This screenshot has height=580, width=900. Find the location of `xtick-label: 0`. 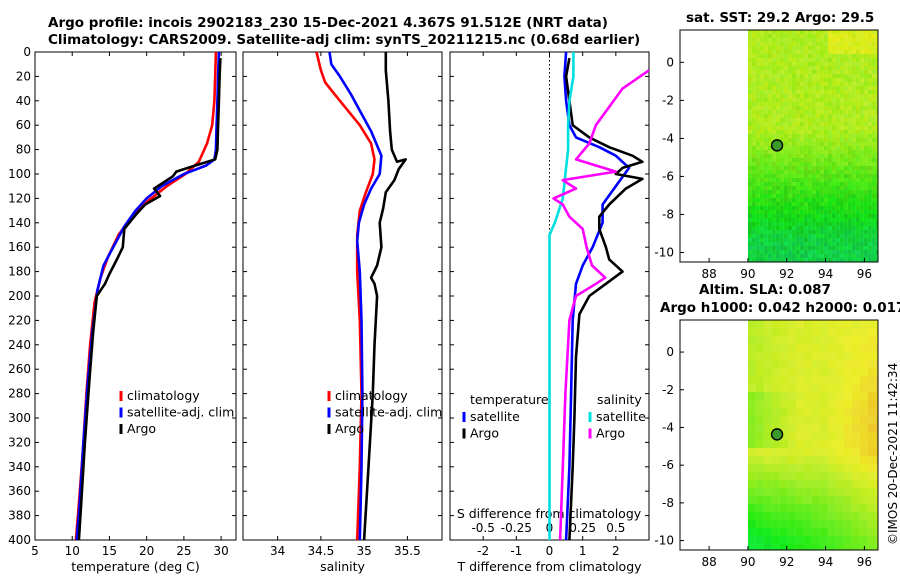

xtick-label: 0 is located at coordinates (550, 551).